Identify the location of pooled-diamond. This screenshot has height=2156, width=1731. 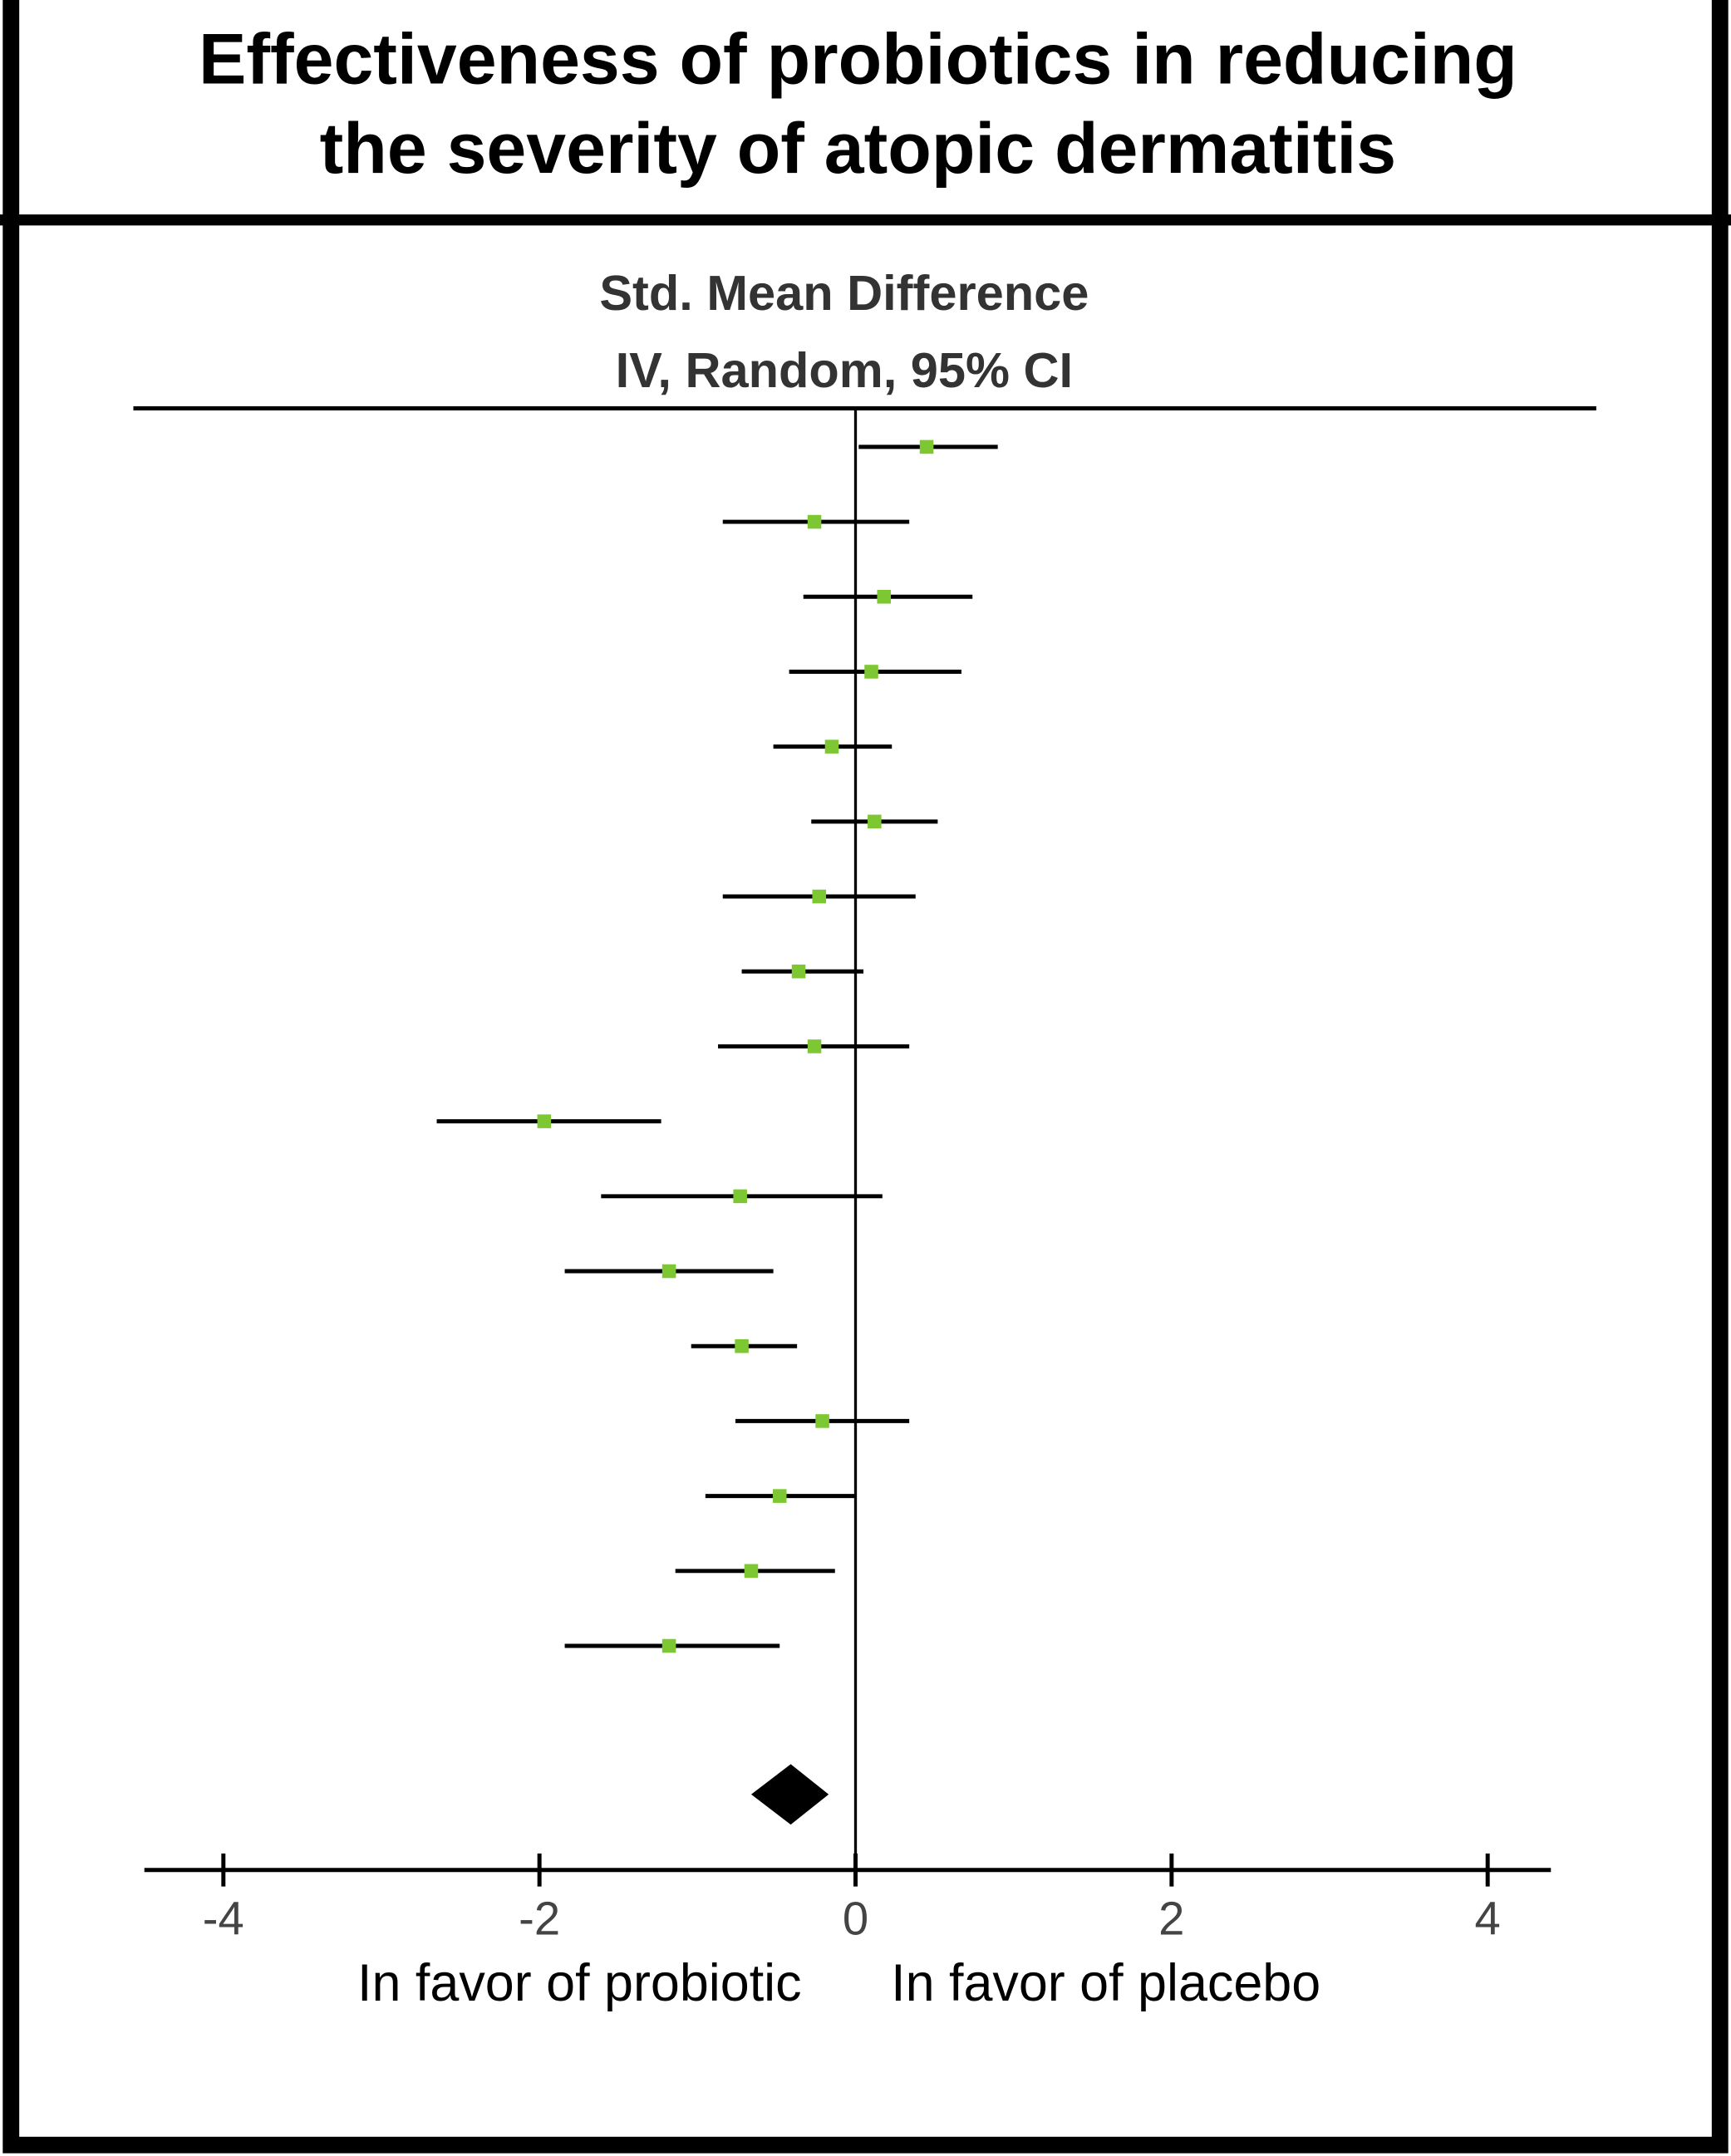
(789, 1794).